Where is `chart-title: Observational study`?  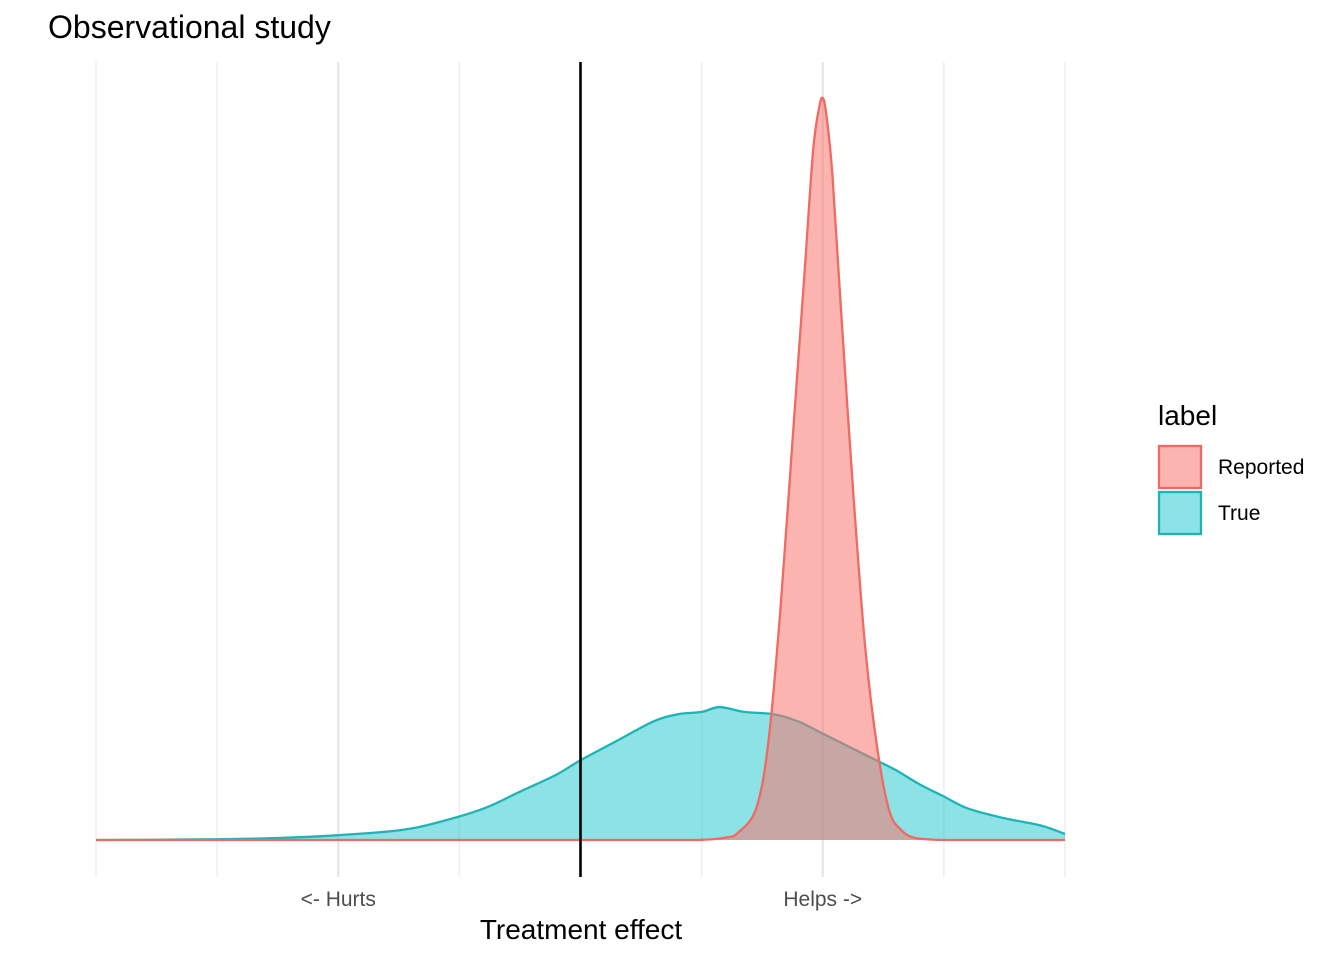
chart-title: Observational study is located at coordinates (189, 27).